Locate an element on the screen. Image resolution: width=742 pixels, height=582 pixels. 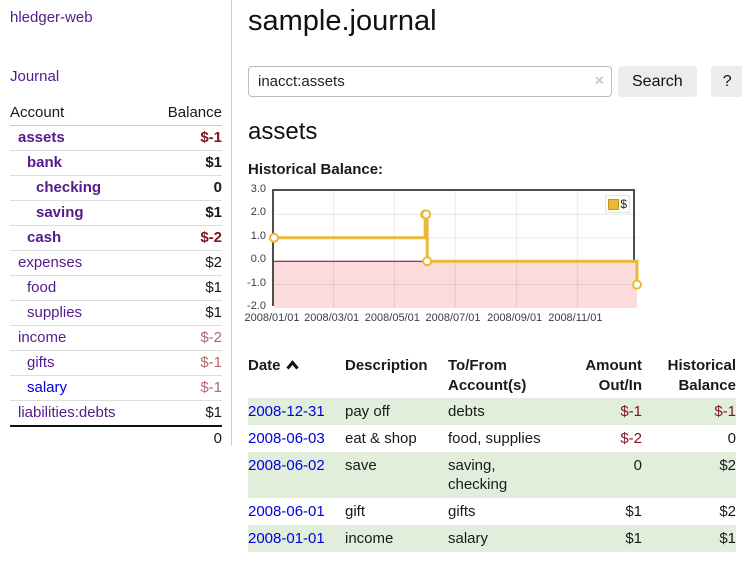
legend-swatch-icon is located at coordinates (614, 204).